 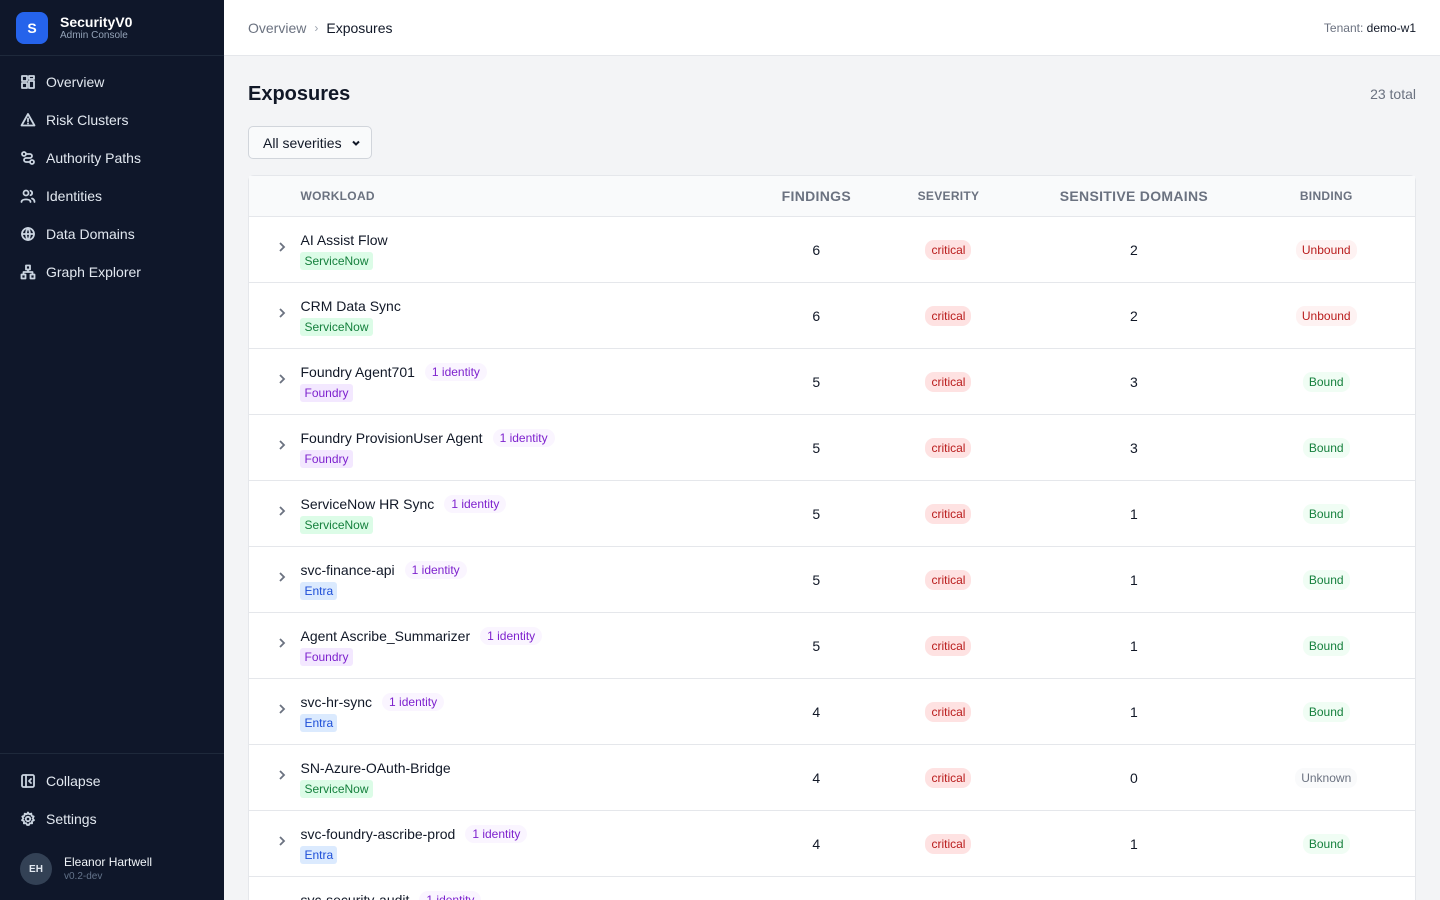 I want to click on collapse-label: Collapse, so click(x=73, y=781).